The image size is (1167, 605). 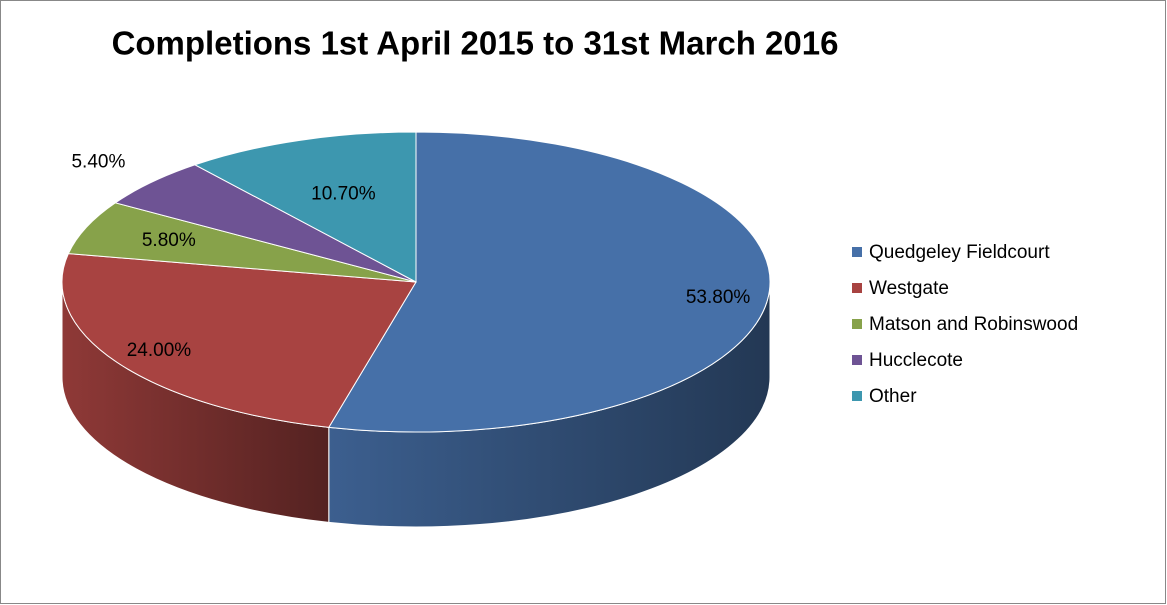 What do you see at coordinates (98, 161) in the screenshot?
I see `data-label: 5.40%` at bounding box center [98, 161].